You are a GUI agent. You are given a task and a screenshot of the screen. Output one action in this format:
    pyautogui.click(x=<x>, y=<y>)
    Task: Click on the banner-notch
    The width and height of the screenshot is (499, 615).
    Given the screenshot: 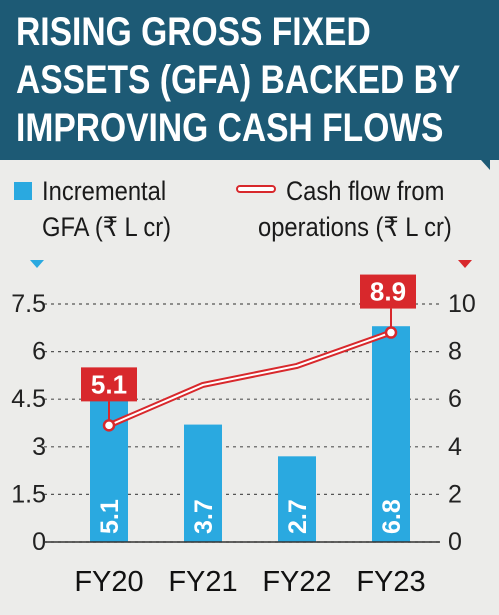 What is the action you would take?
    pyautogui.click(x=481, y=160)
    